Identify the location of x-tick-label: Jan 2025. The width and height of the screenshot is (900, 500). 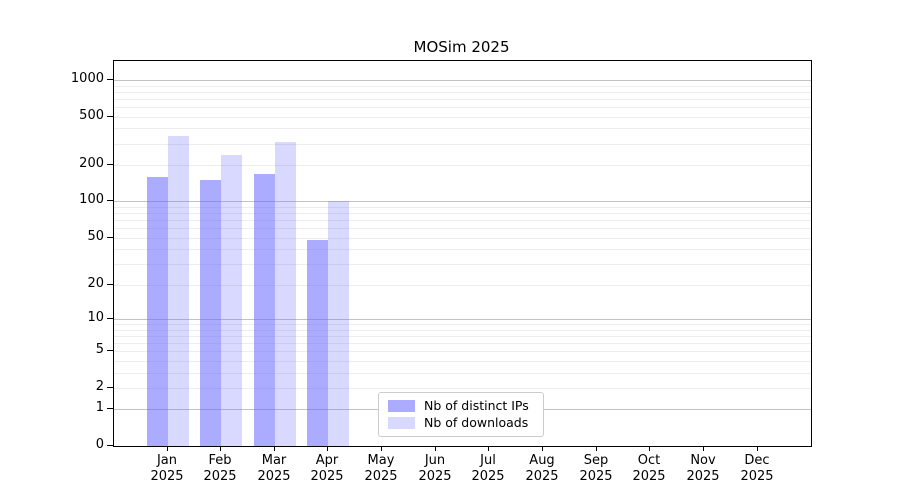
(167, 468).